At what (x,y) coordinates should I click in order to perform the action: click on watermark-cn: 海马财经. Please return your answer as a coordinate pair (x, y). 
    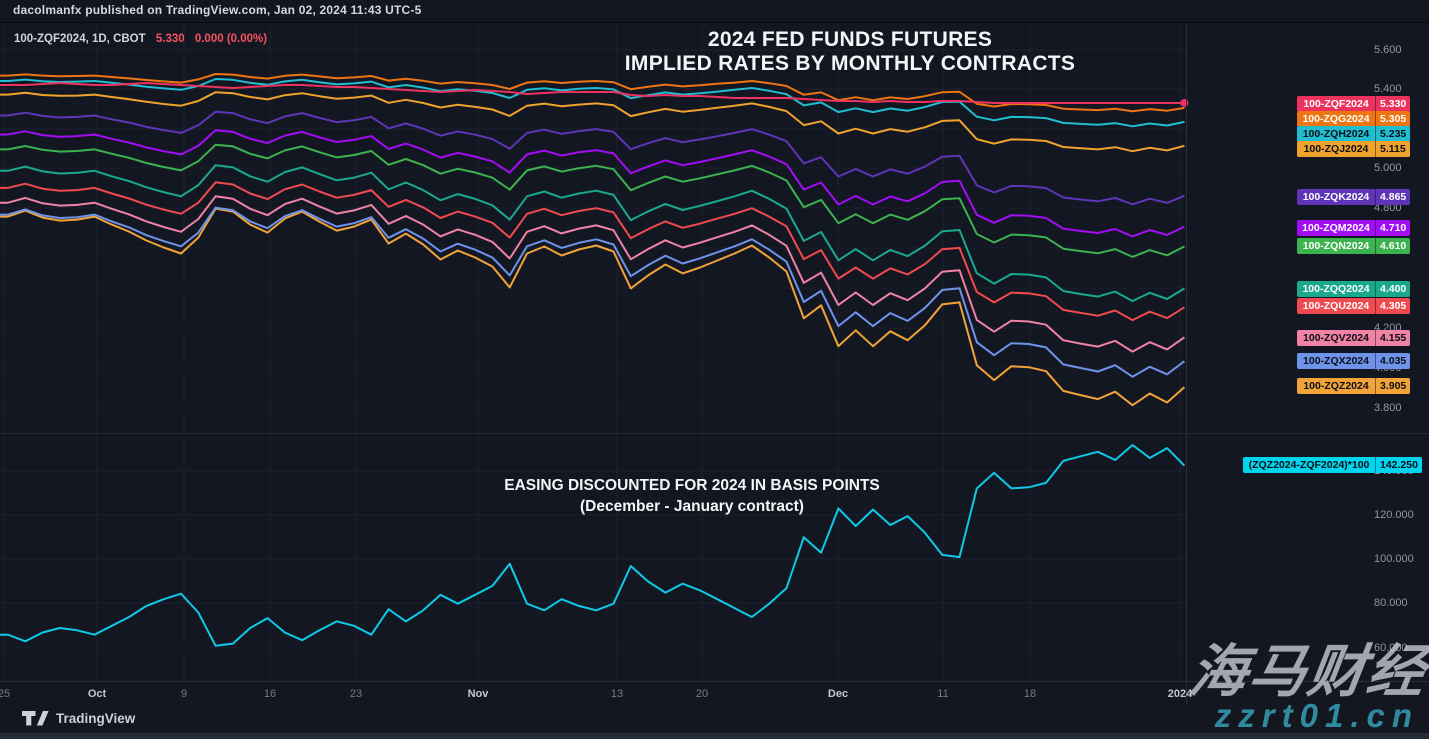
    Looking at the image, I should click on (1307, 672).